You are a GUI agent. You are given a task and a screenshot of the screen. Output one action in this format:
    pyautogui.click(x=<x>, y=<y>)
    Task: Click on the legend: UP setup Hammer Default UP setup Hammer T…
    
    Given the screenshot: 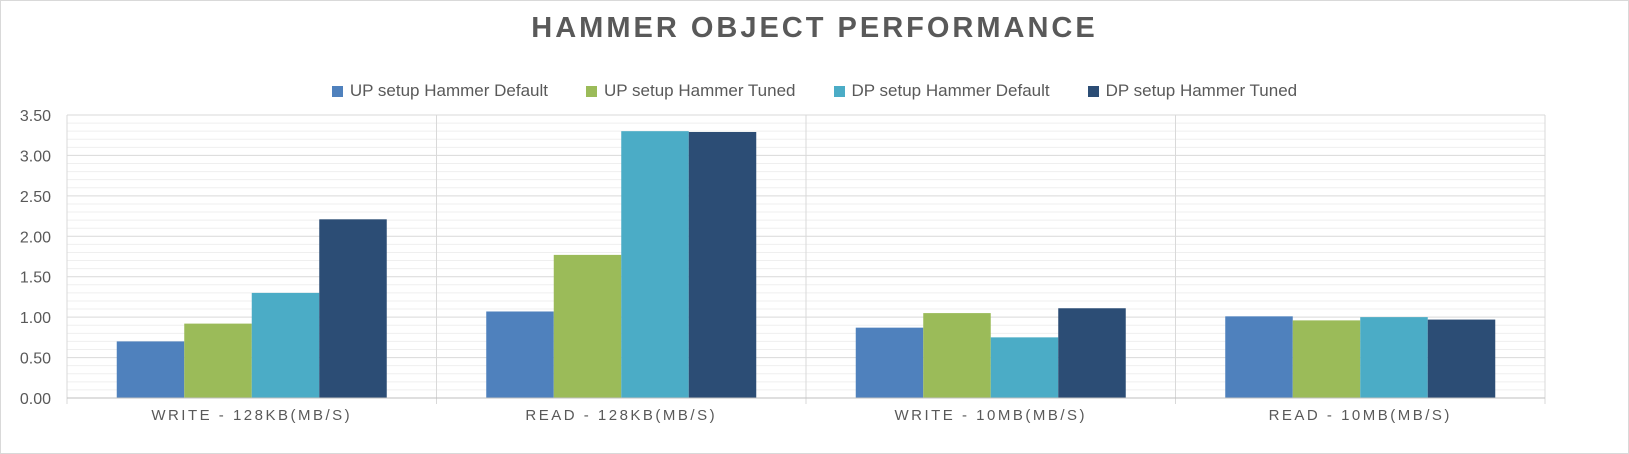 What is the action you would take?
    pyautogui.click(x=814, y=91)
    